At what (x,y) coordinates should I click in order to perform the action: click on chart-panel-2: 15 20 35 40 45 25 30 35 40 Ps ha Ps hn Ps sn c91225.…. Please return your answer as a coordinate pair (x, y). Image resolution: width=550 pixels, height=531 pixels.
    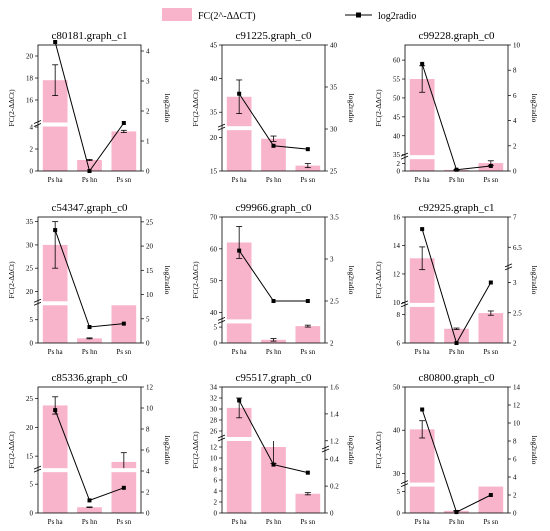
    Looking at the image, I should click on (273, 107).